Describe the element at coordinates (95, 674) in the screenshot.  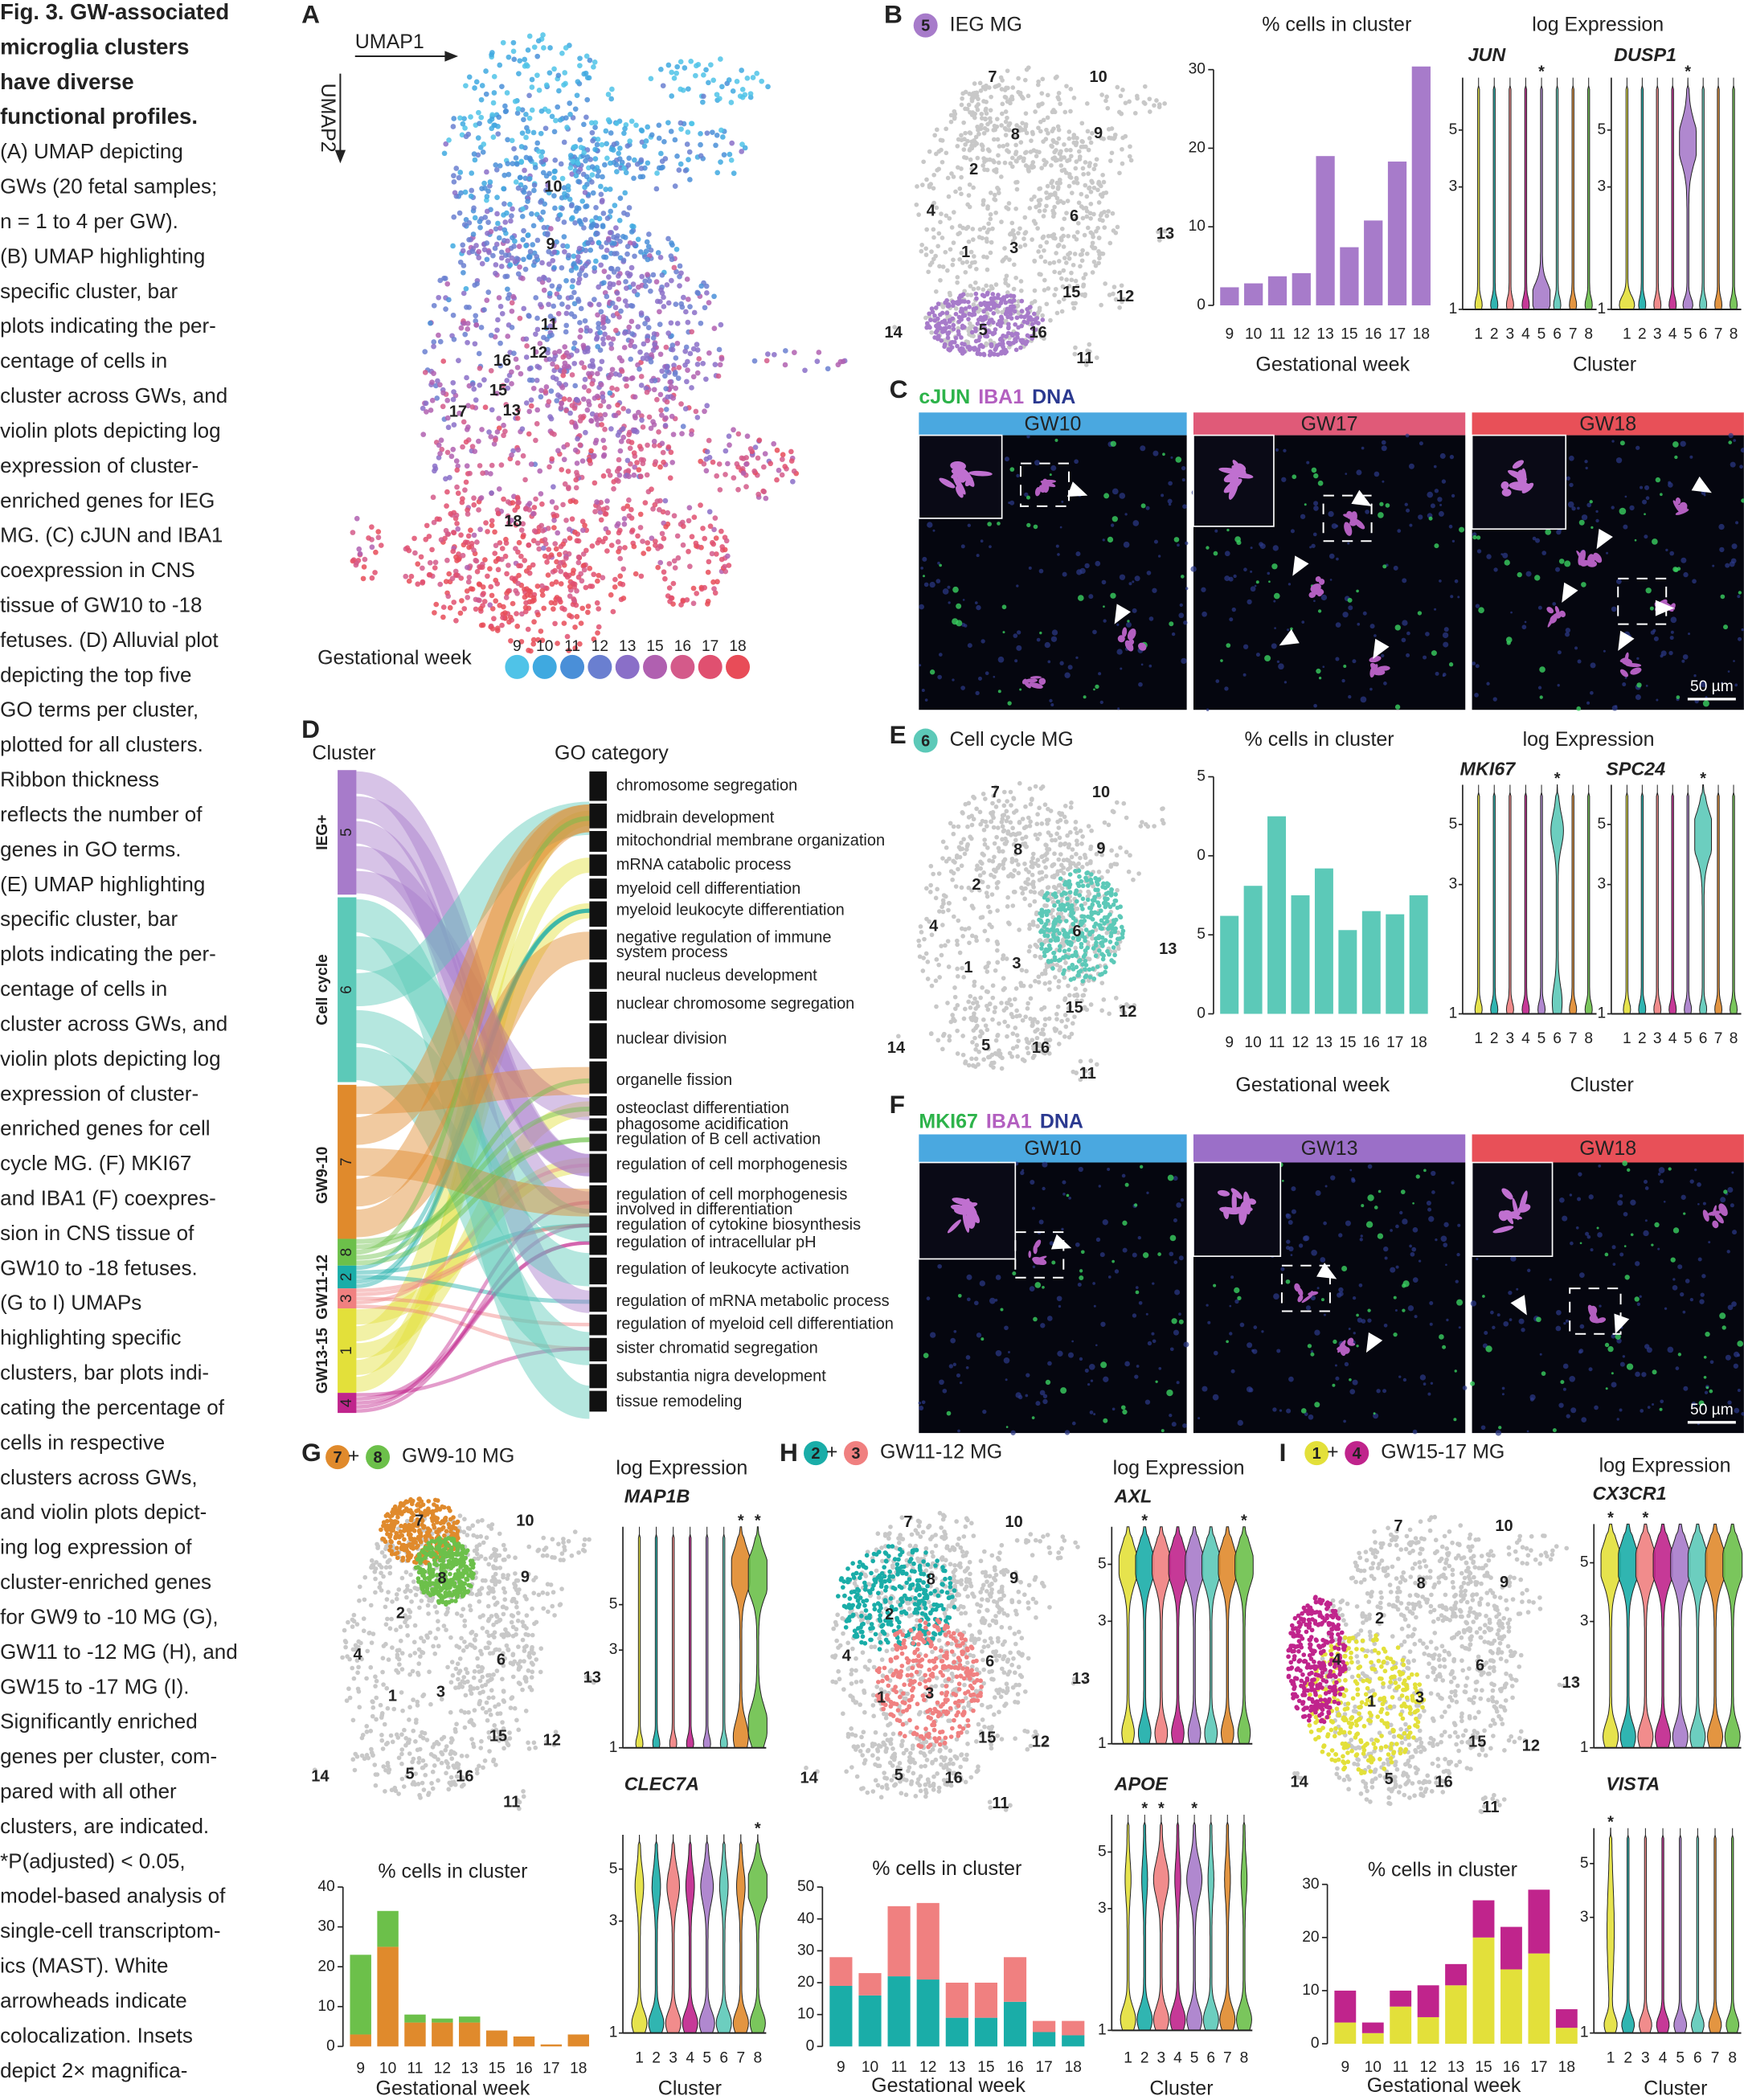
I see `caption-line: depicting the top five` at that location.